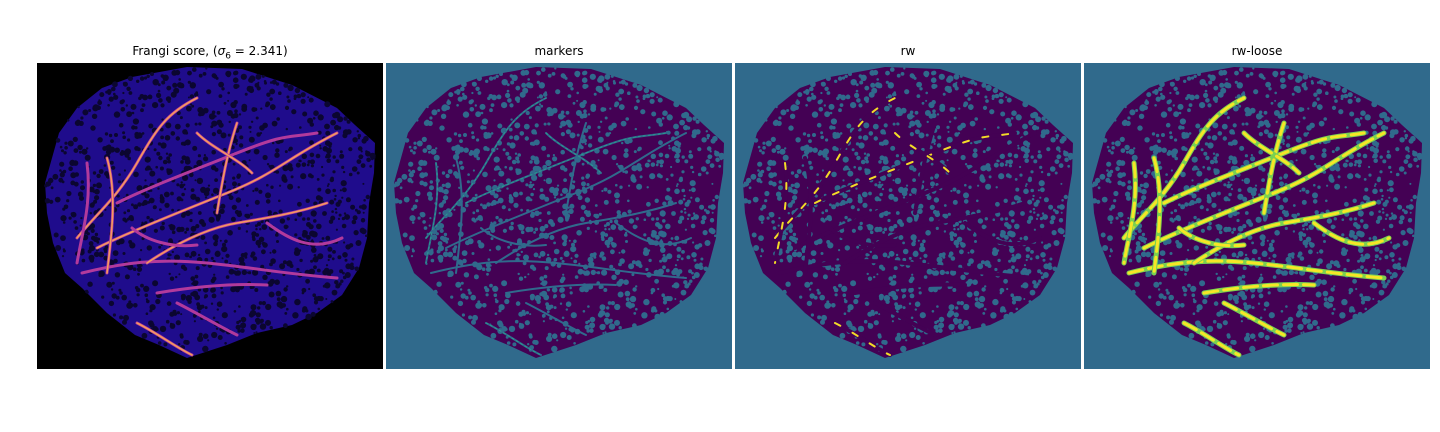 The height and width of the screenshot is (432, 1440). I want to click on panel-title-markers: markers, so click(559, 51).